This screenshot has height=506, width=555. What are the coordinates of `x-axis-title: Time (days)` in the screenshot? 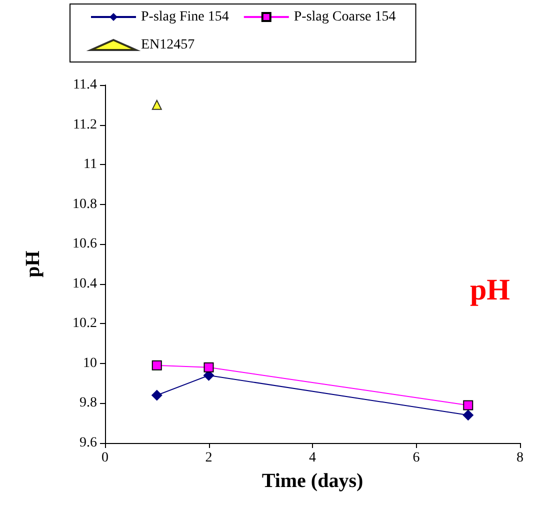 It's located at (313, 481).